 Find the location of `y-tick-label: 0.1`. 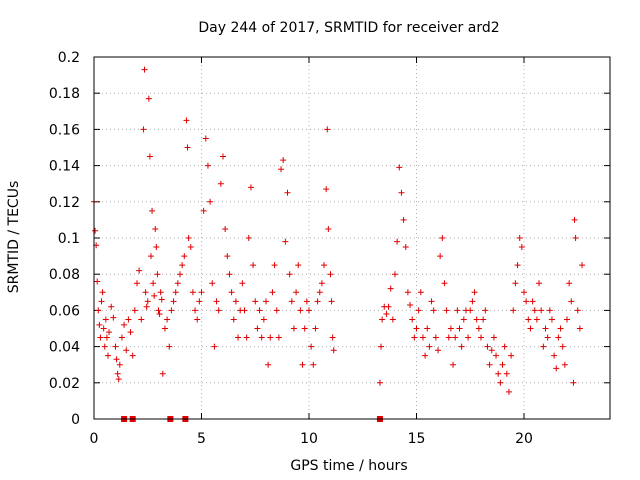

y-tick-label: 0.1 is located at coordinates (69, 239).